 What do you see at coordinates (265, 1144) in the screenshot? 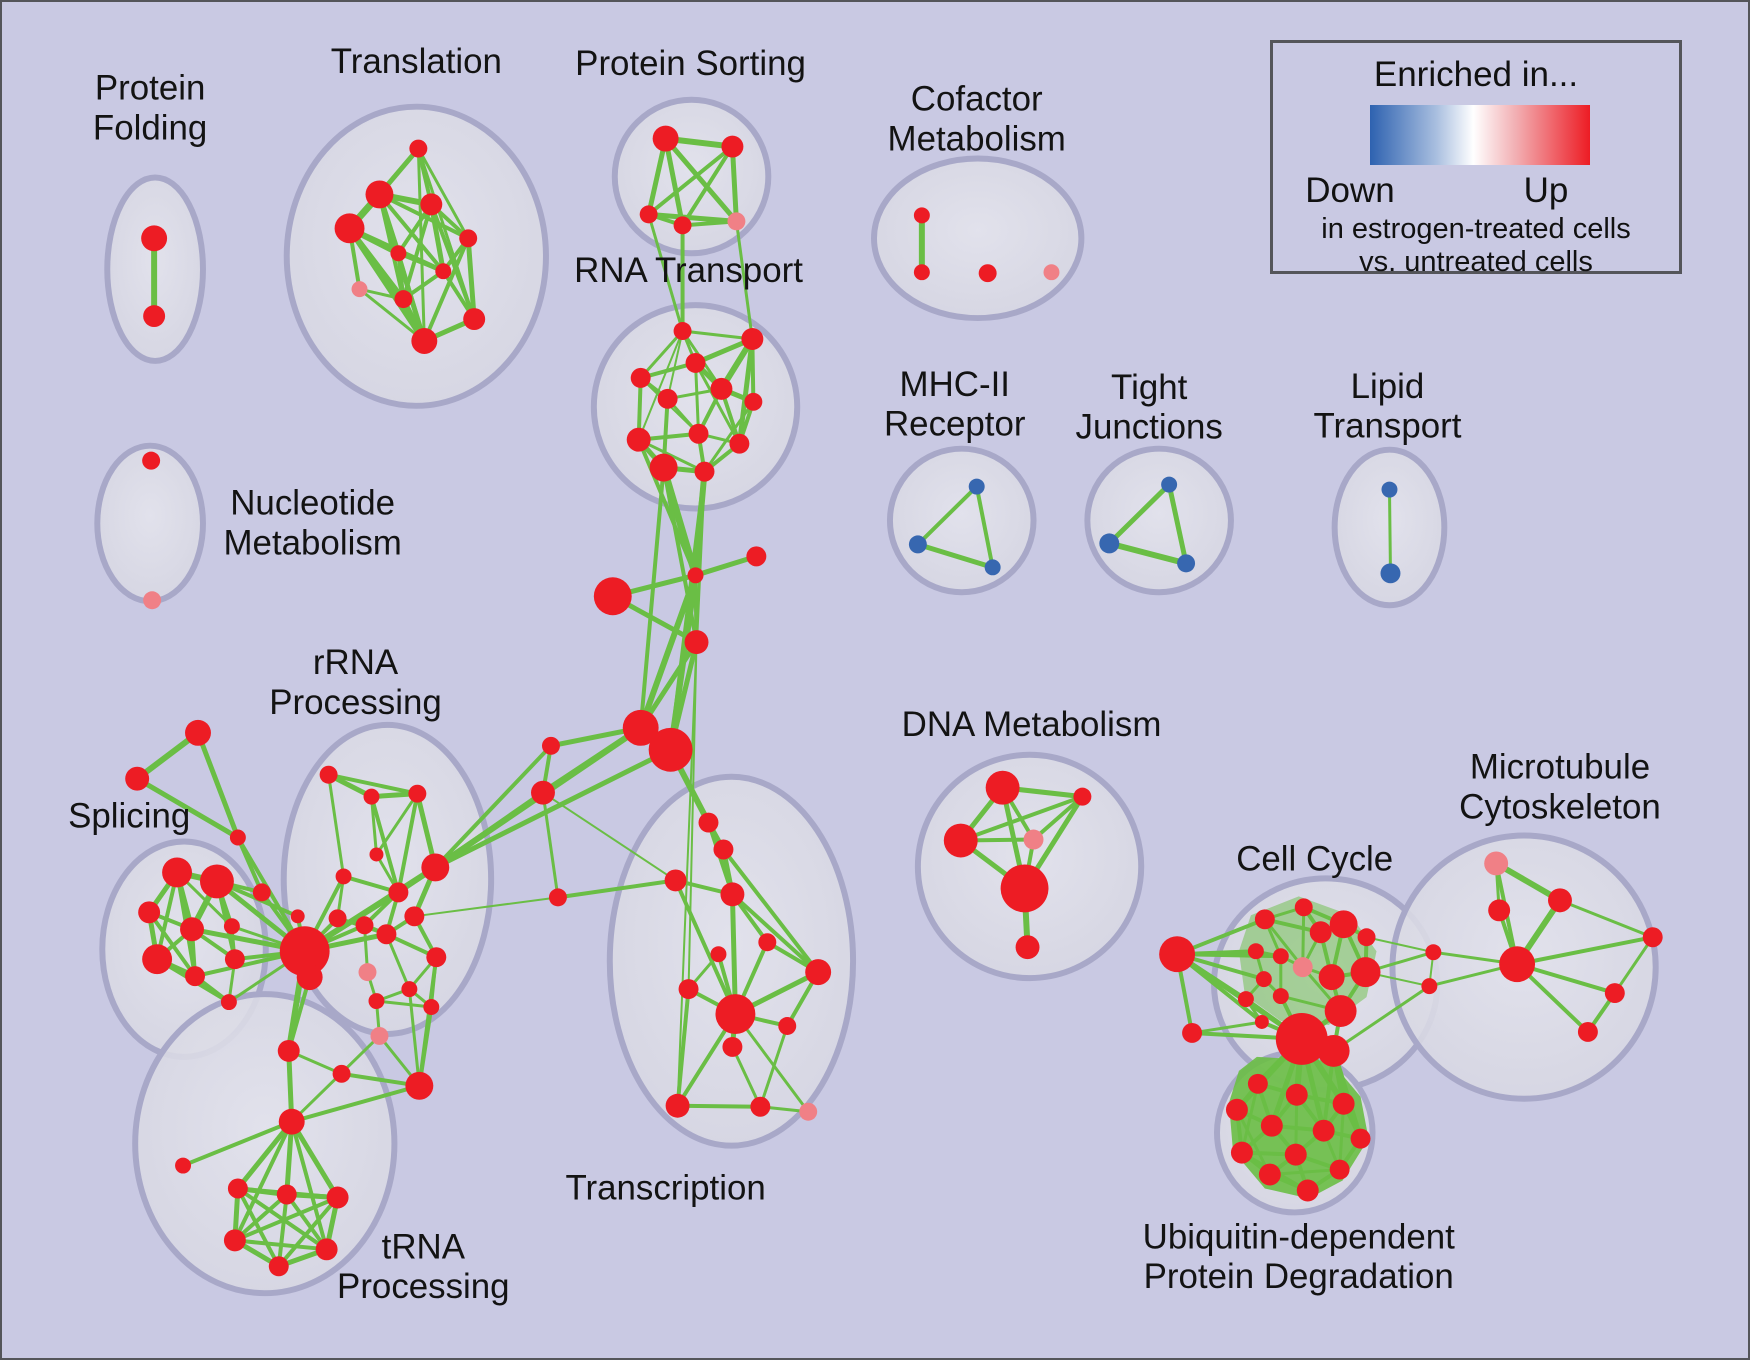
I see `cluster-ellipse-trna-processing` at bounding box center [265, 1144].